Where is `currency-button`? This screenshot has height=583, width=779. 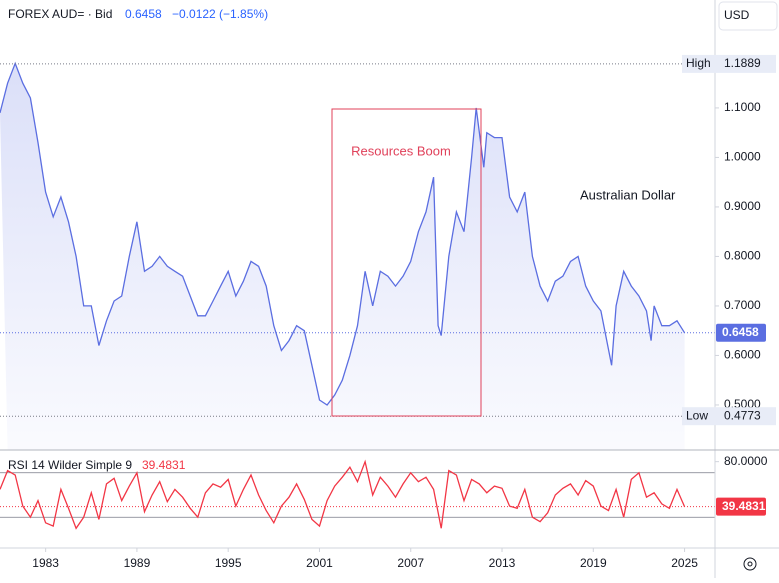
currency-button is located at coordinates (748, 16).